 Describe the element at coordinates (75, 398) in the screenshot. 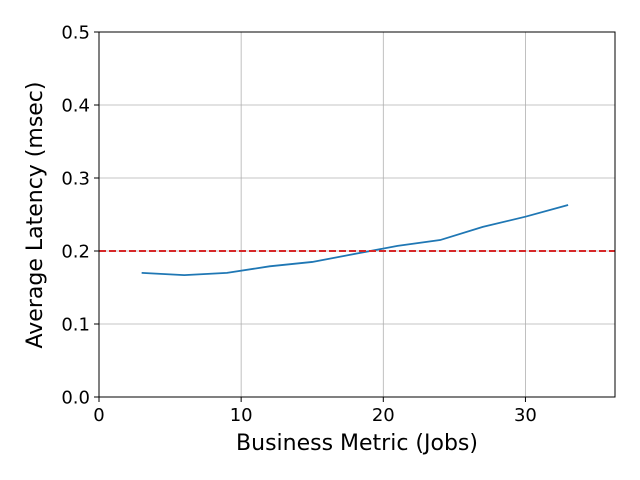

I see `y-tick-label: 0.0` at that location.